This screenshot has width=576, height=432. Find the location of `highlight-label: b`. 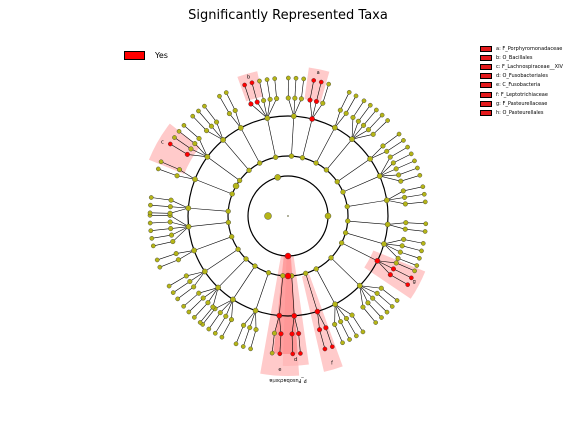

highlight-label: b is located at coordinates (248, 78).